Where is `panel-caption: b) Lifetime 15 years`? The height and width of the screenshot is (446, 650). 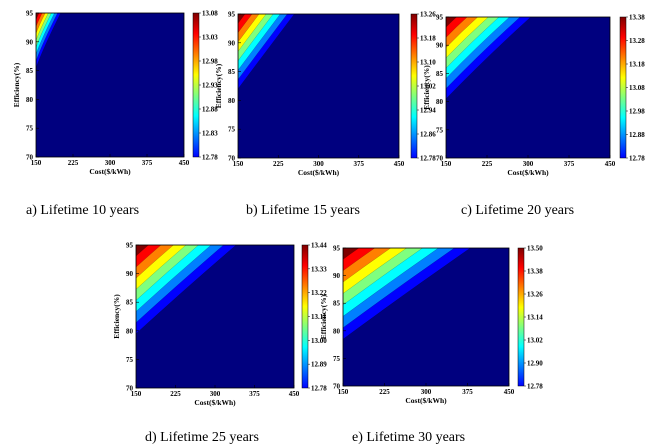
panel-caption: b) Lifetime 15 years is located at coordinates (303, 210).